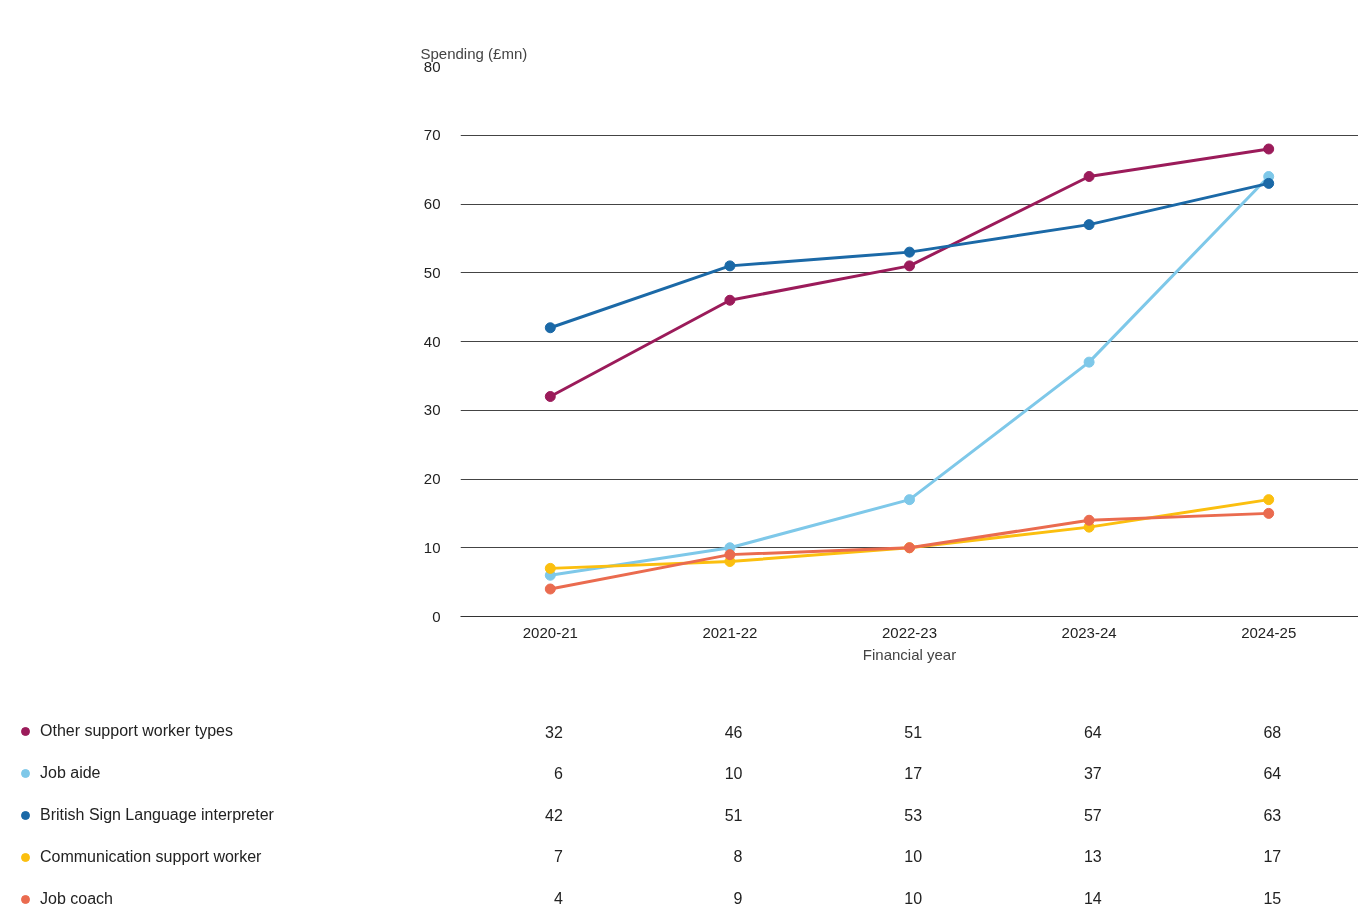  What do you see at coordinates (554, 815) in the screenshot?
I see `data-label: 42` at bounding box center [554, 815].